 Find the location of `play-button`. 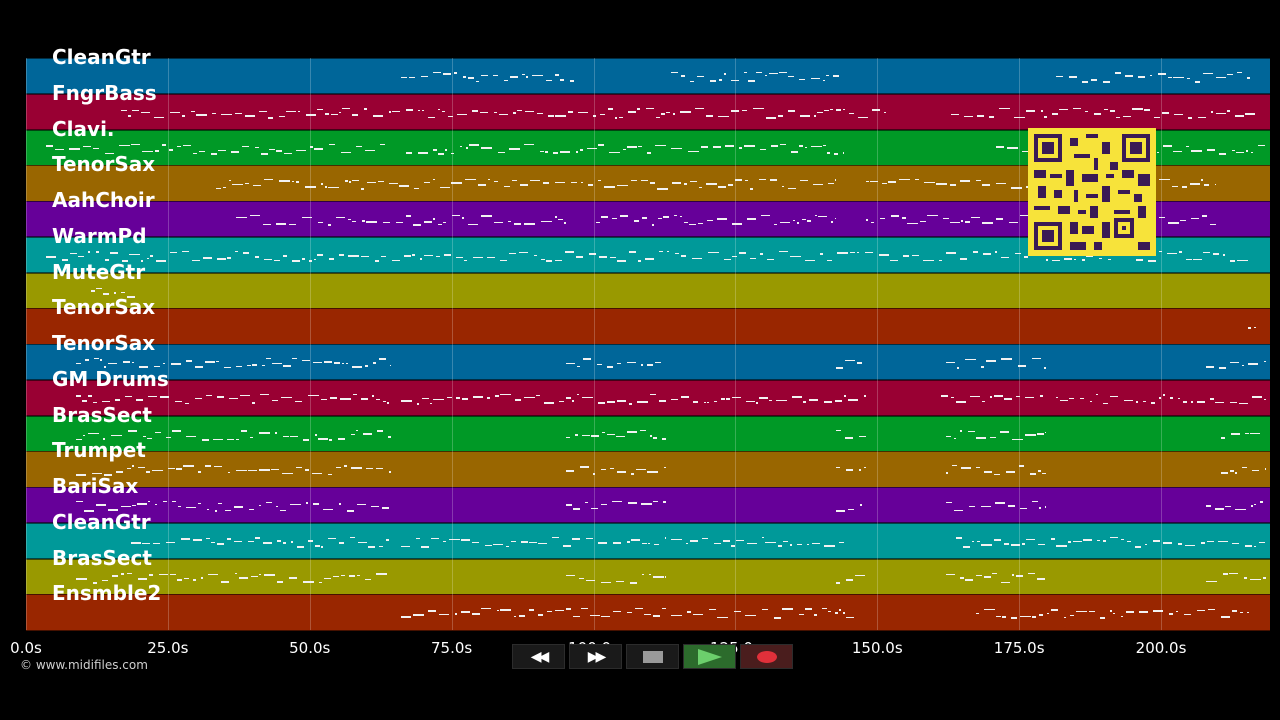

play-button is located at coordinates (709, 656).